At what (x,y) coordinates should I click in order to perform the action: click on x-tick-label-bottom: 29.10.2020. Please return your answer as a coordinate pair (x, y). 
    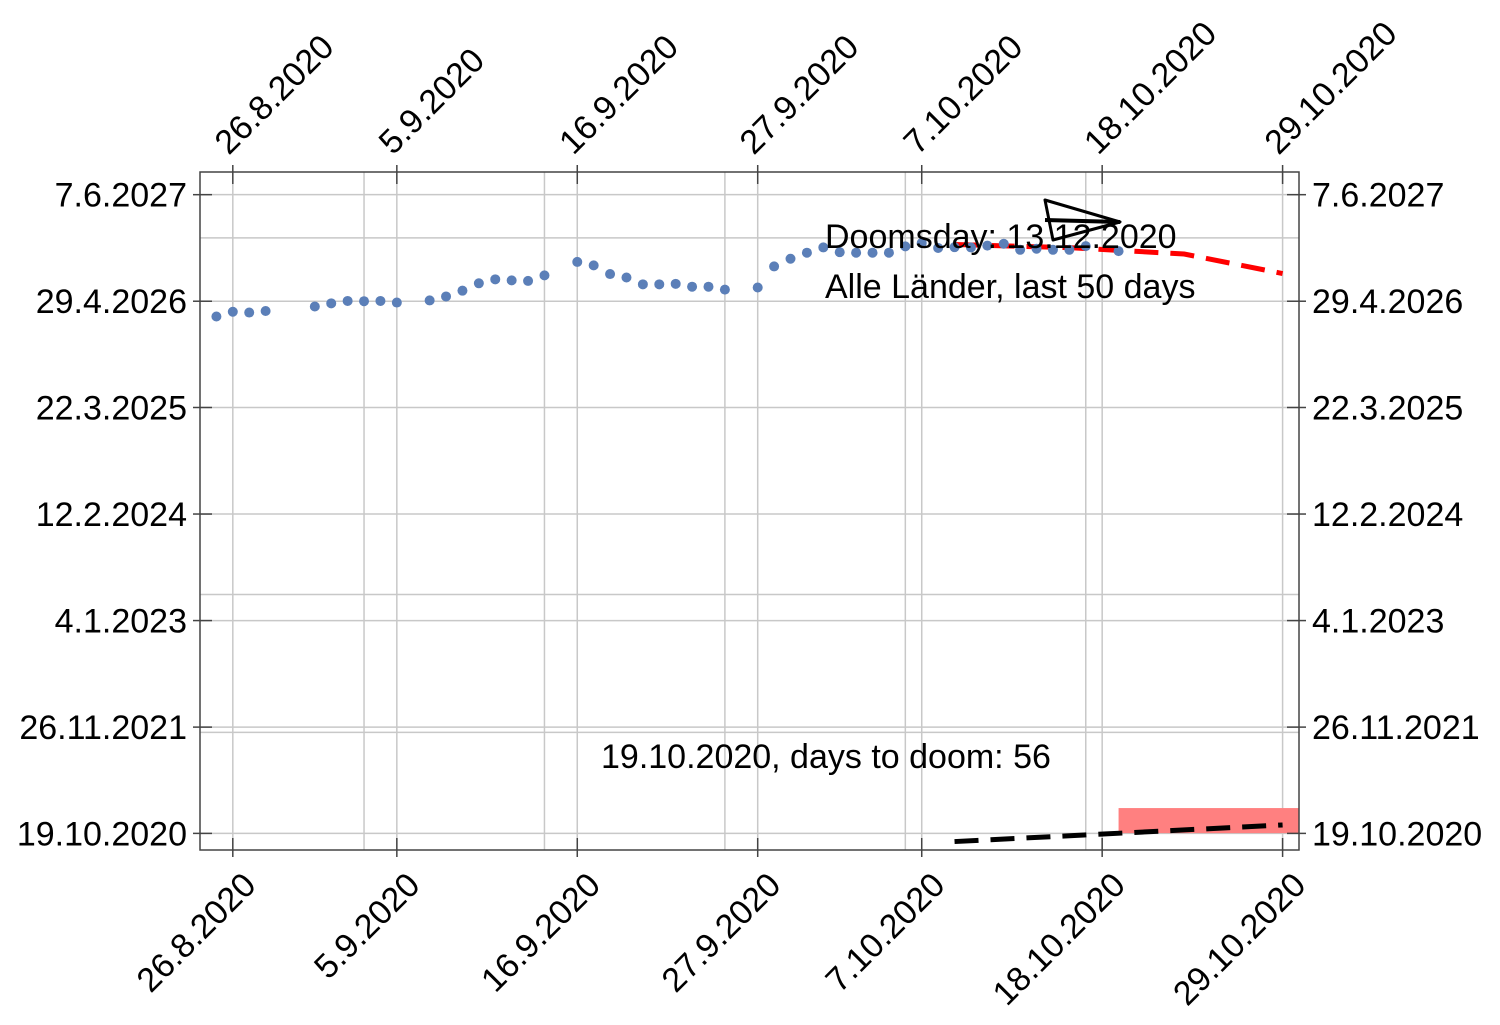
    Looking at the image, I should click on (1239, 939).